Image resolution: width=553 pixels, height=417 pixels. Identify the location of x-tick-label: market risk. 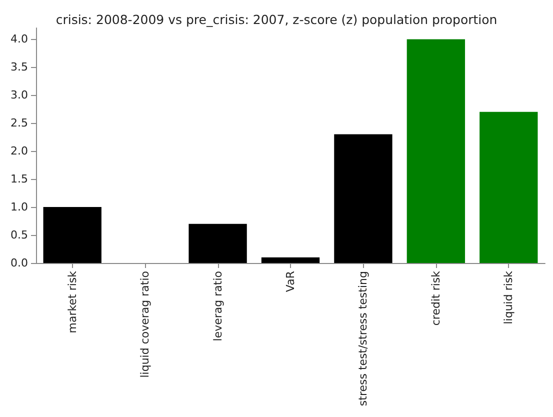
(72, 302).